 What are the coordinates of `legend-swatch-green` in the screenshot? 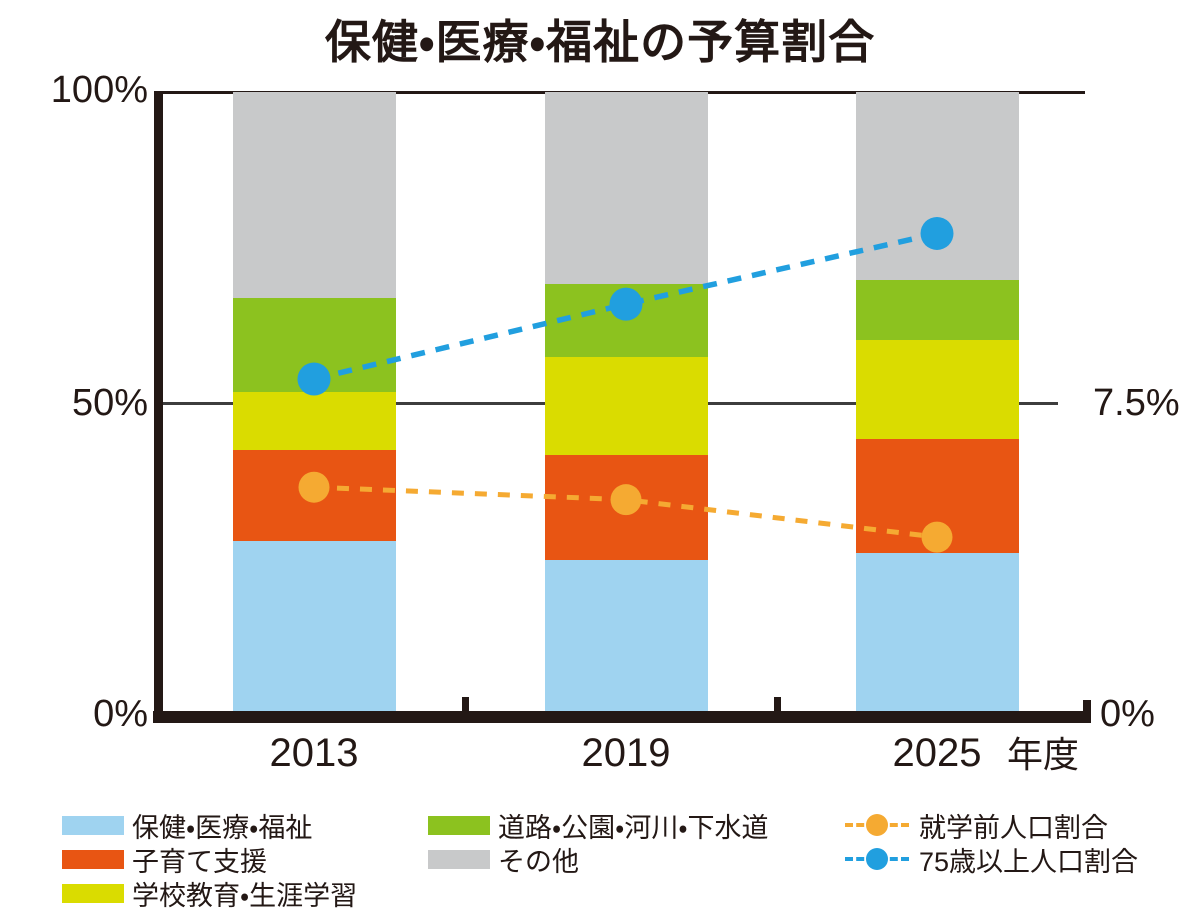 It's located at (459, 825).